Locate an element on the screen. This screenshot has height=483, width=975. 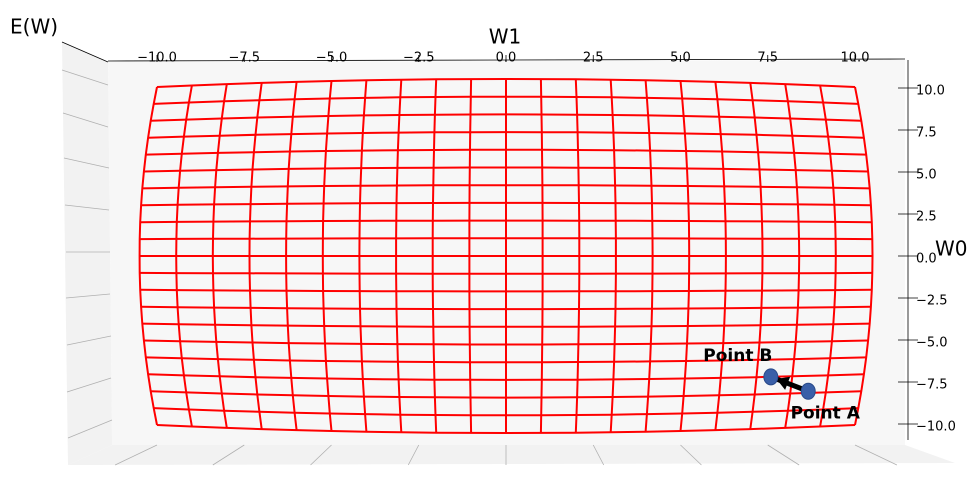
floor-pane is located at coordinates (511, 455).